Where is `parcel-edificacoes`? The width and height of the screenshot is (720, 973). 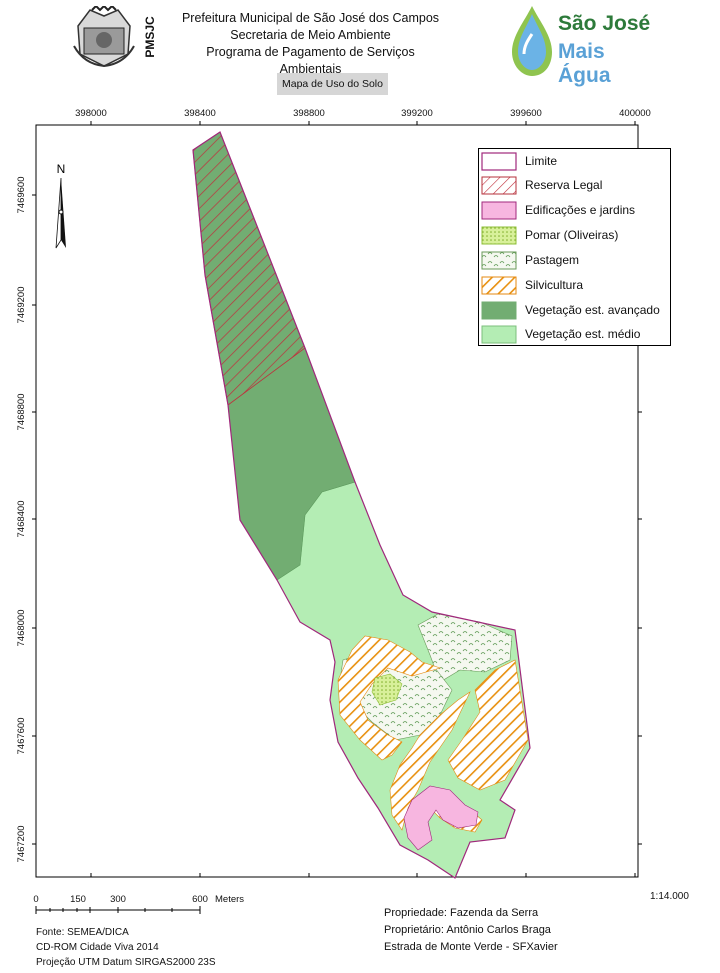 parcel-edificacoes is located at coordinates (441, 818).